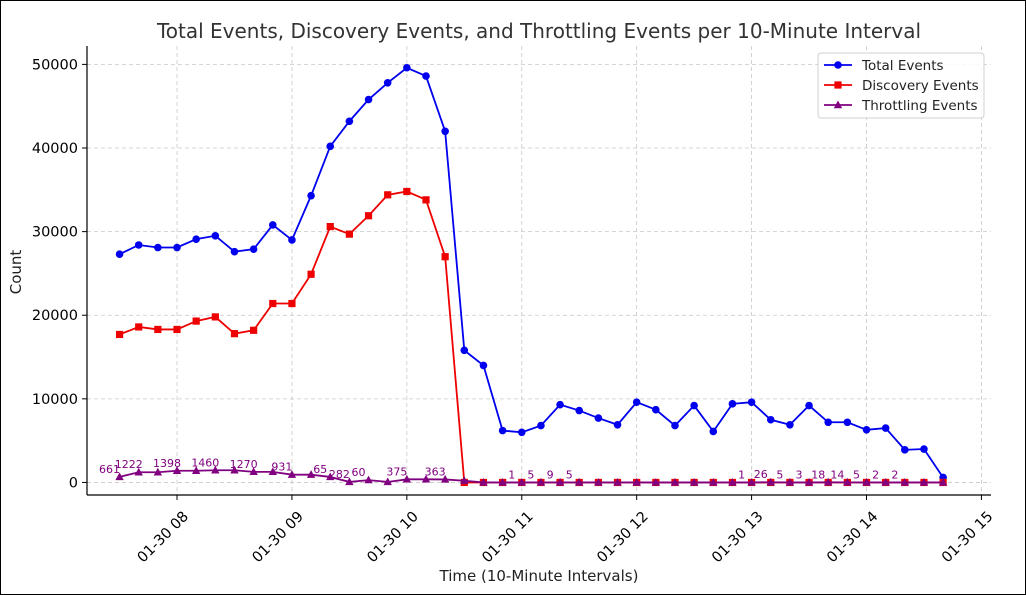 The height and width of the screenshot is (595, 1026). Describe the element at coordinates (167, 463) in the screenshot. I see `data-label: 1398` at that location.